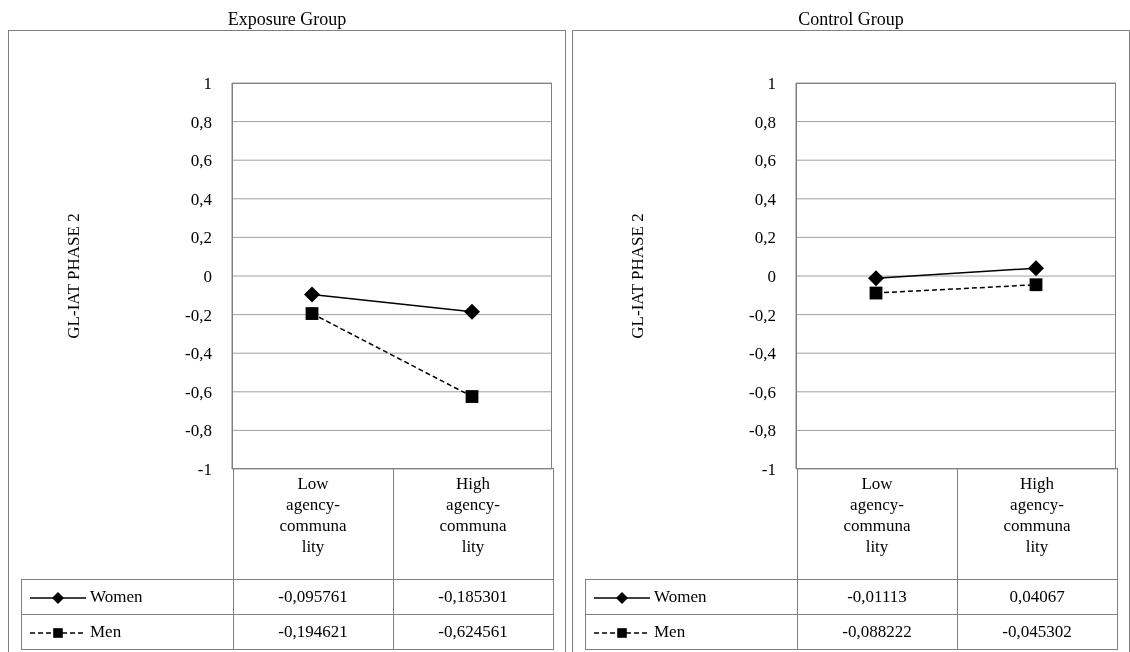 The height and width of the screenshot is (652, 1130). I want to click on data-label: -0,185301, so click(473, 597).